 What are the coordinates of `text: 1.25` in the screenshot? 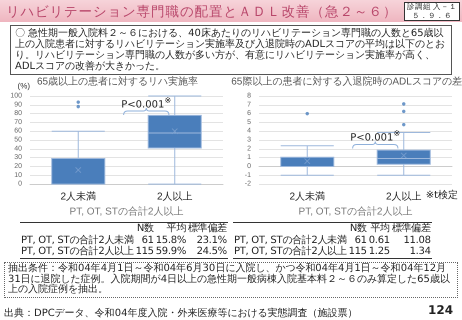 It's located at (379, 252).